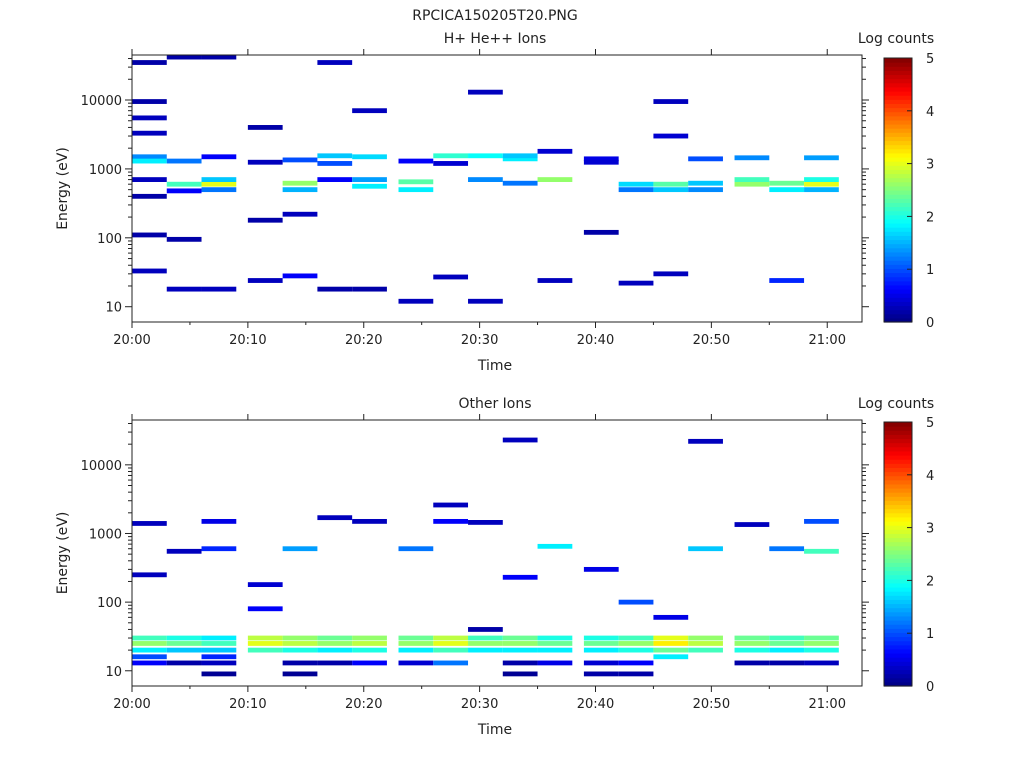 Image resolution: width=1024 pixels, height=768 pixels. I want to click on colorbar-tick-label: 2, so click(930, 217).